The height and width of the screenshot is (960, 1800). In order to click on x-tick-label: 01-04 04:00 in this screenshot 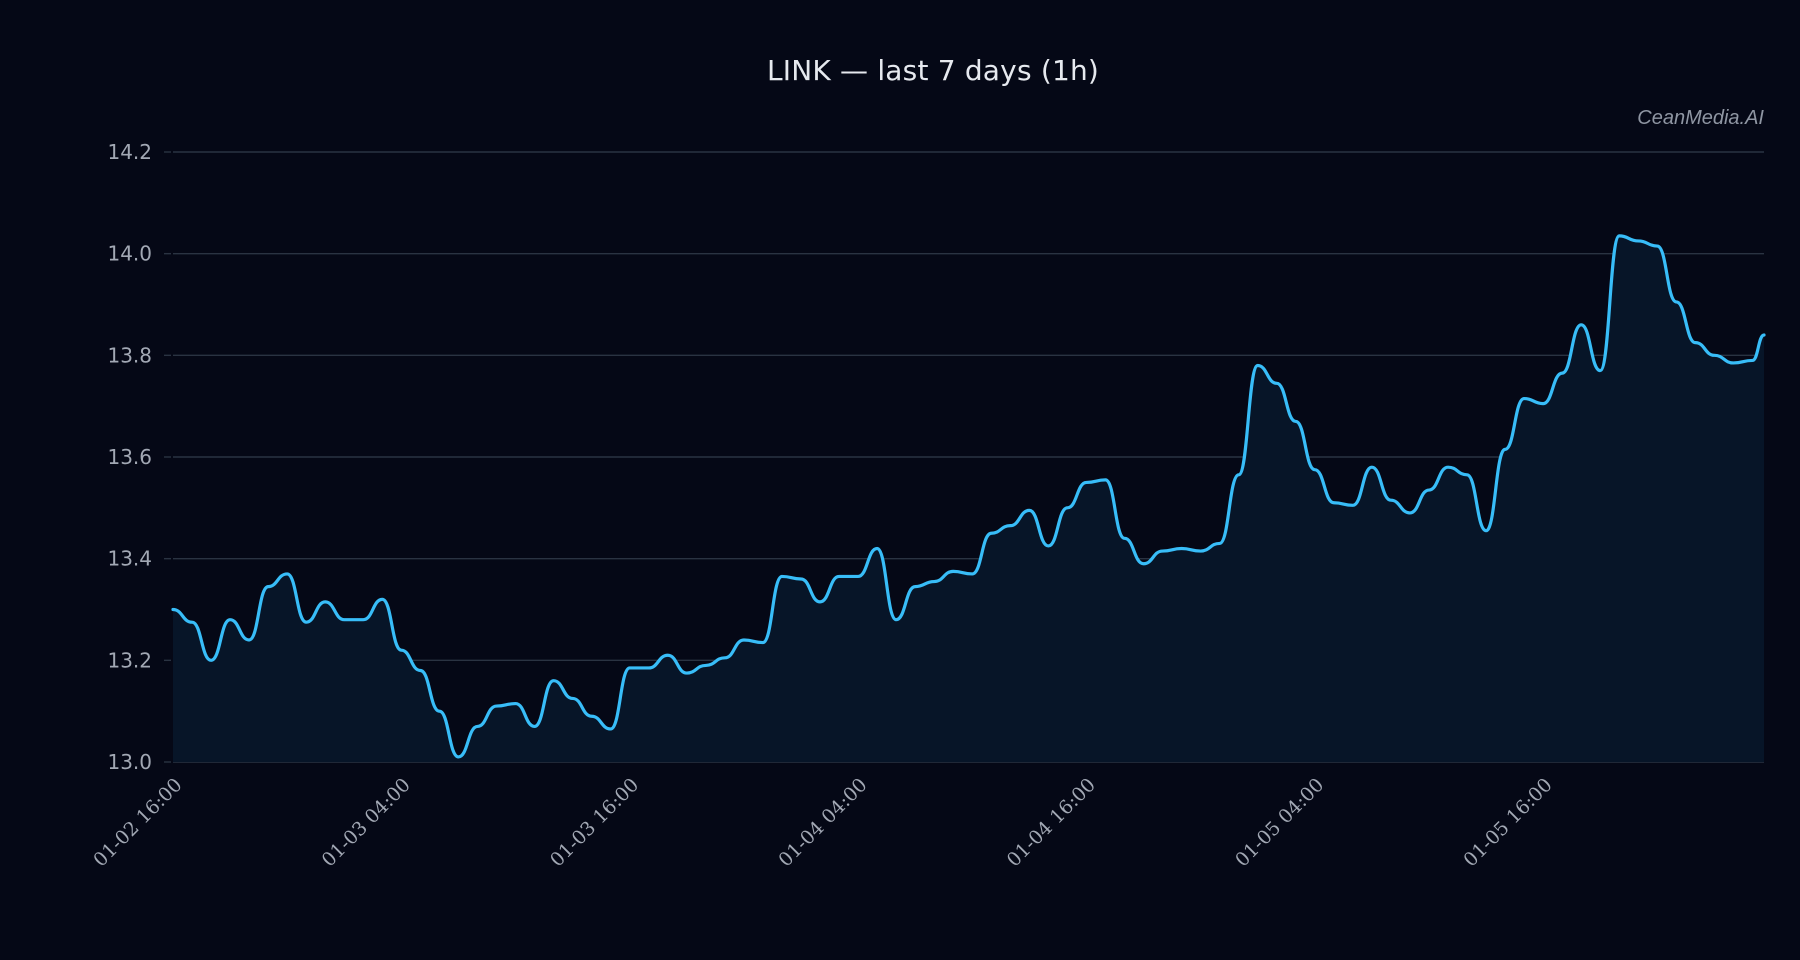, I will do `click(822, 822)`.